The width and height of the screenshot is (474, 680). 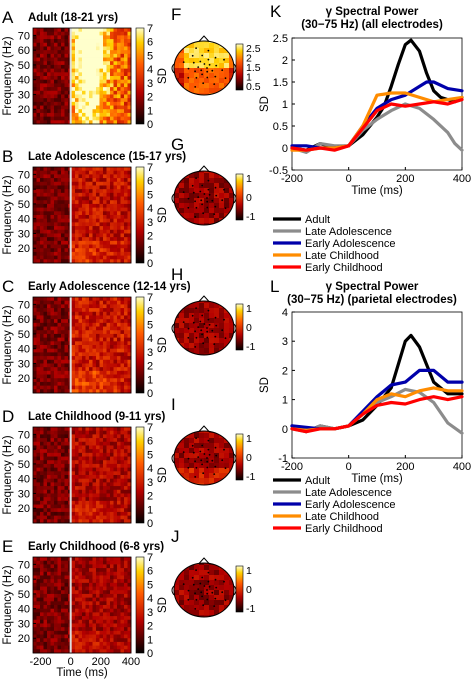 What do you see at coordinates (150, 524) in the screenshot?
I see `colorbar-tick-label: 0` at bounding box center [150, 524].